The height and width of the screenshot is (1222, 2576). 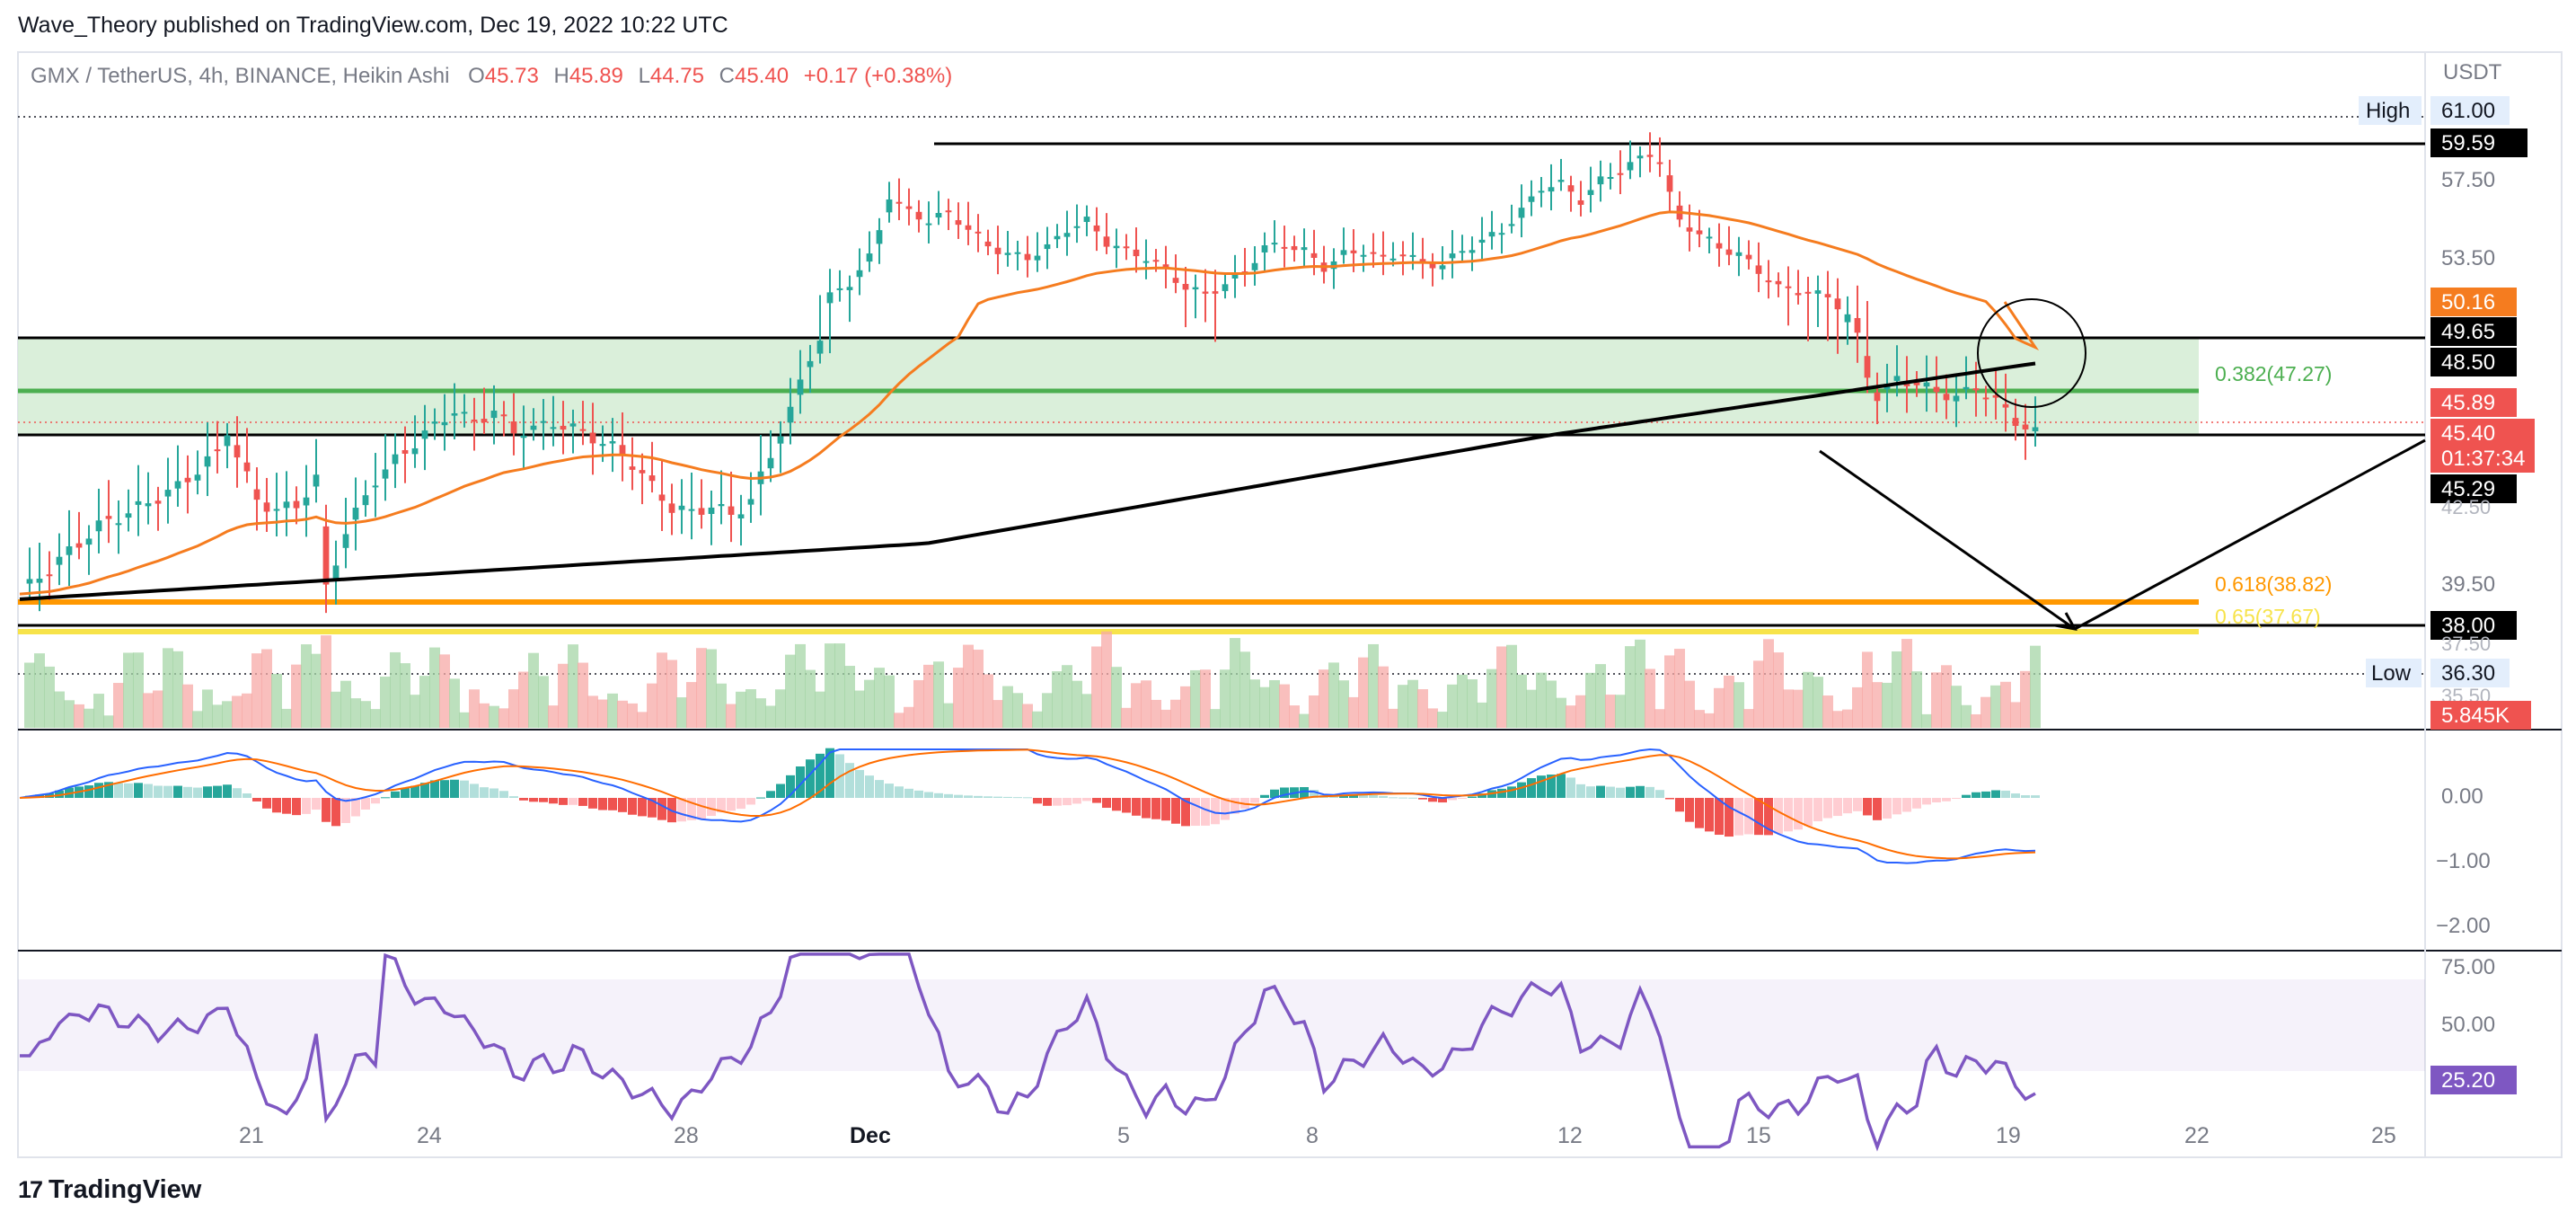 I want to click on svg-text: 45.40, so click(x=2468, y=433).